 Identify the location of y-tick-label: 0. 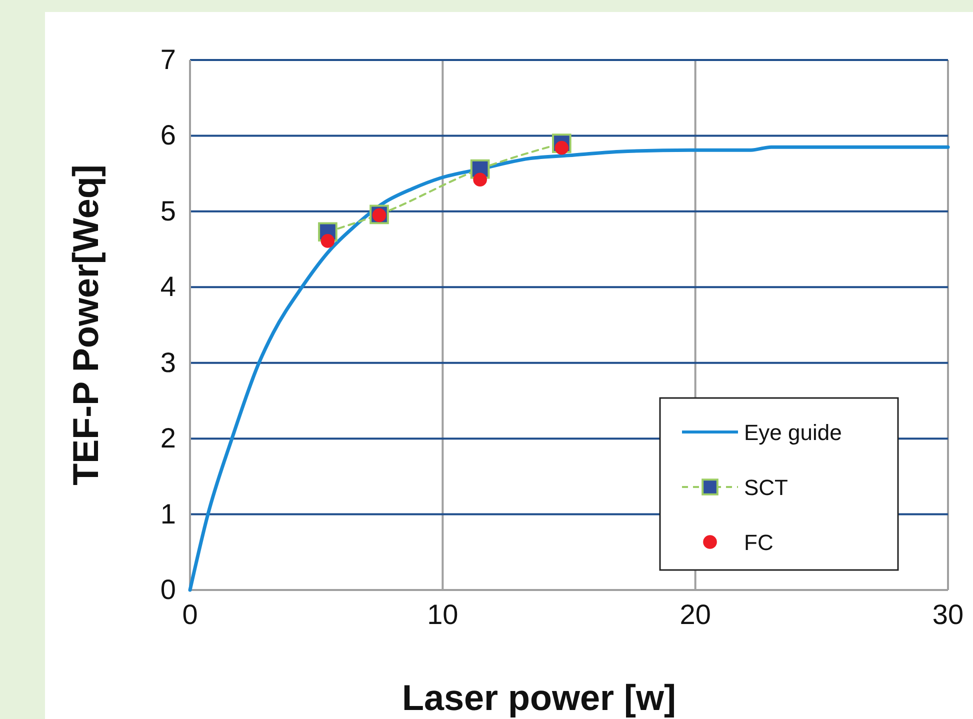
(168, 589).